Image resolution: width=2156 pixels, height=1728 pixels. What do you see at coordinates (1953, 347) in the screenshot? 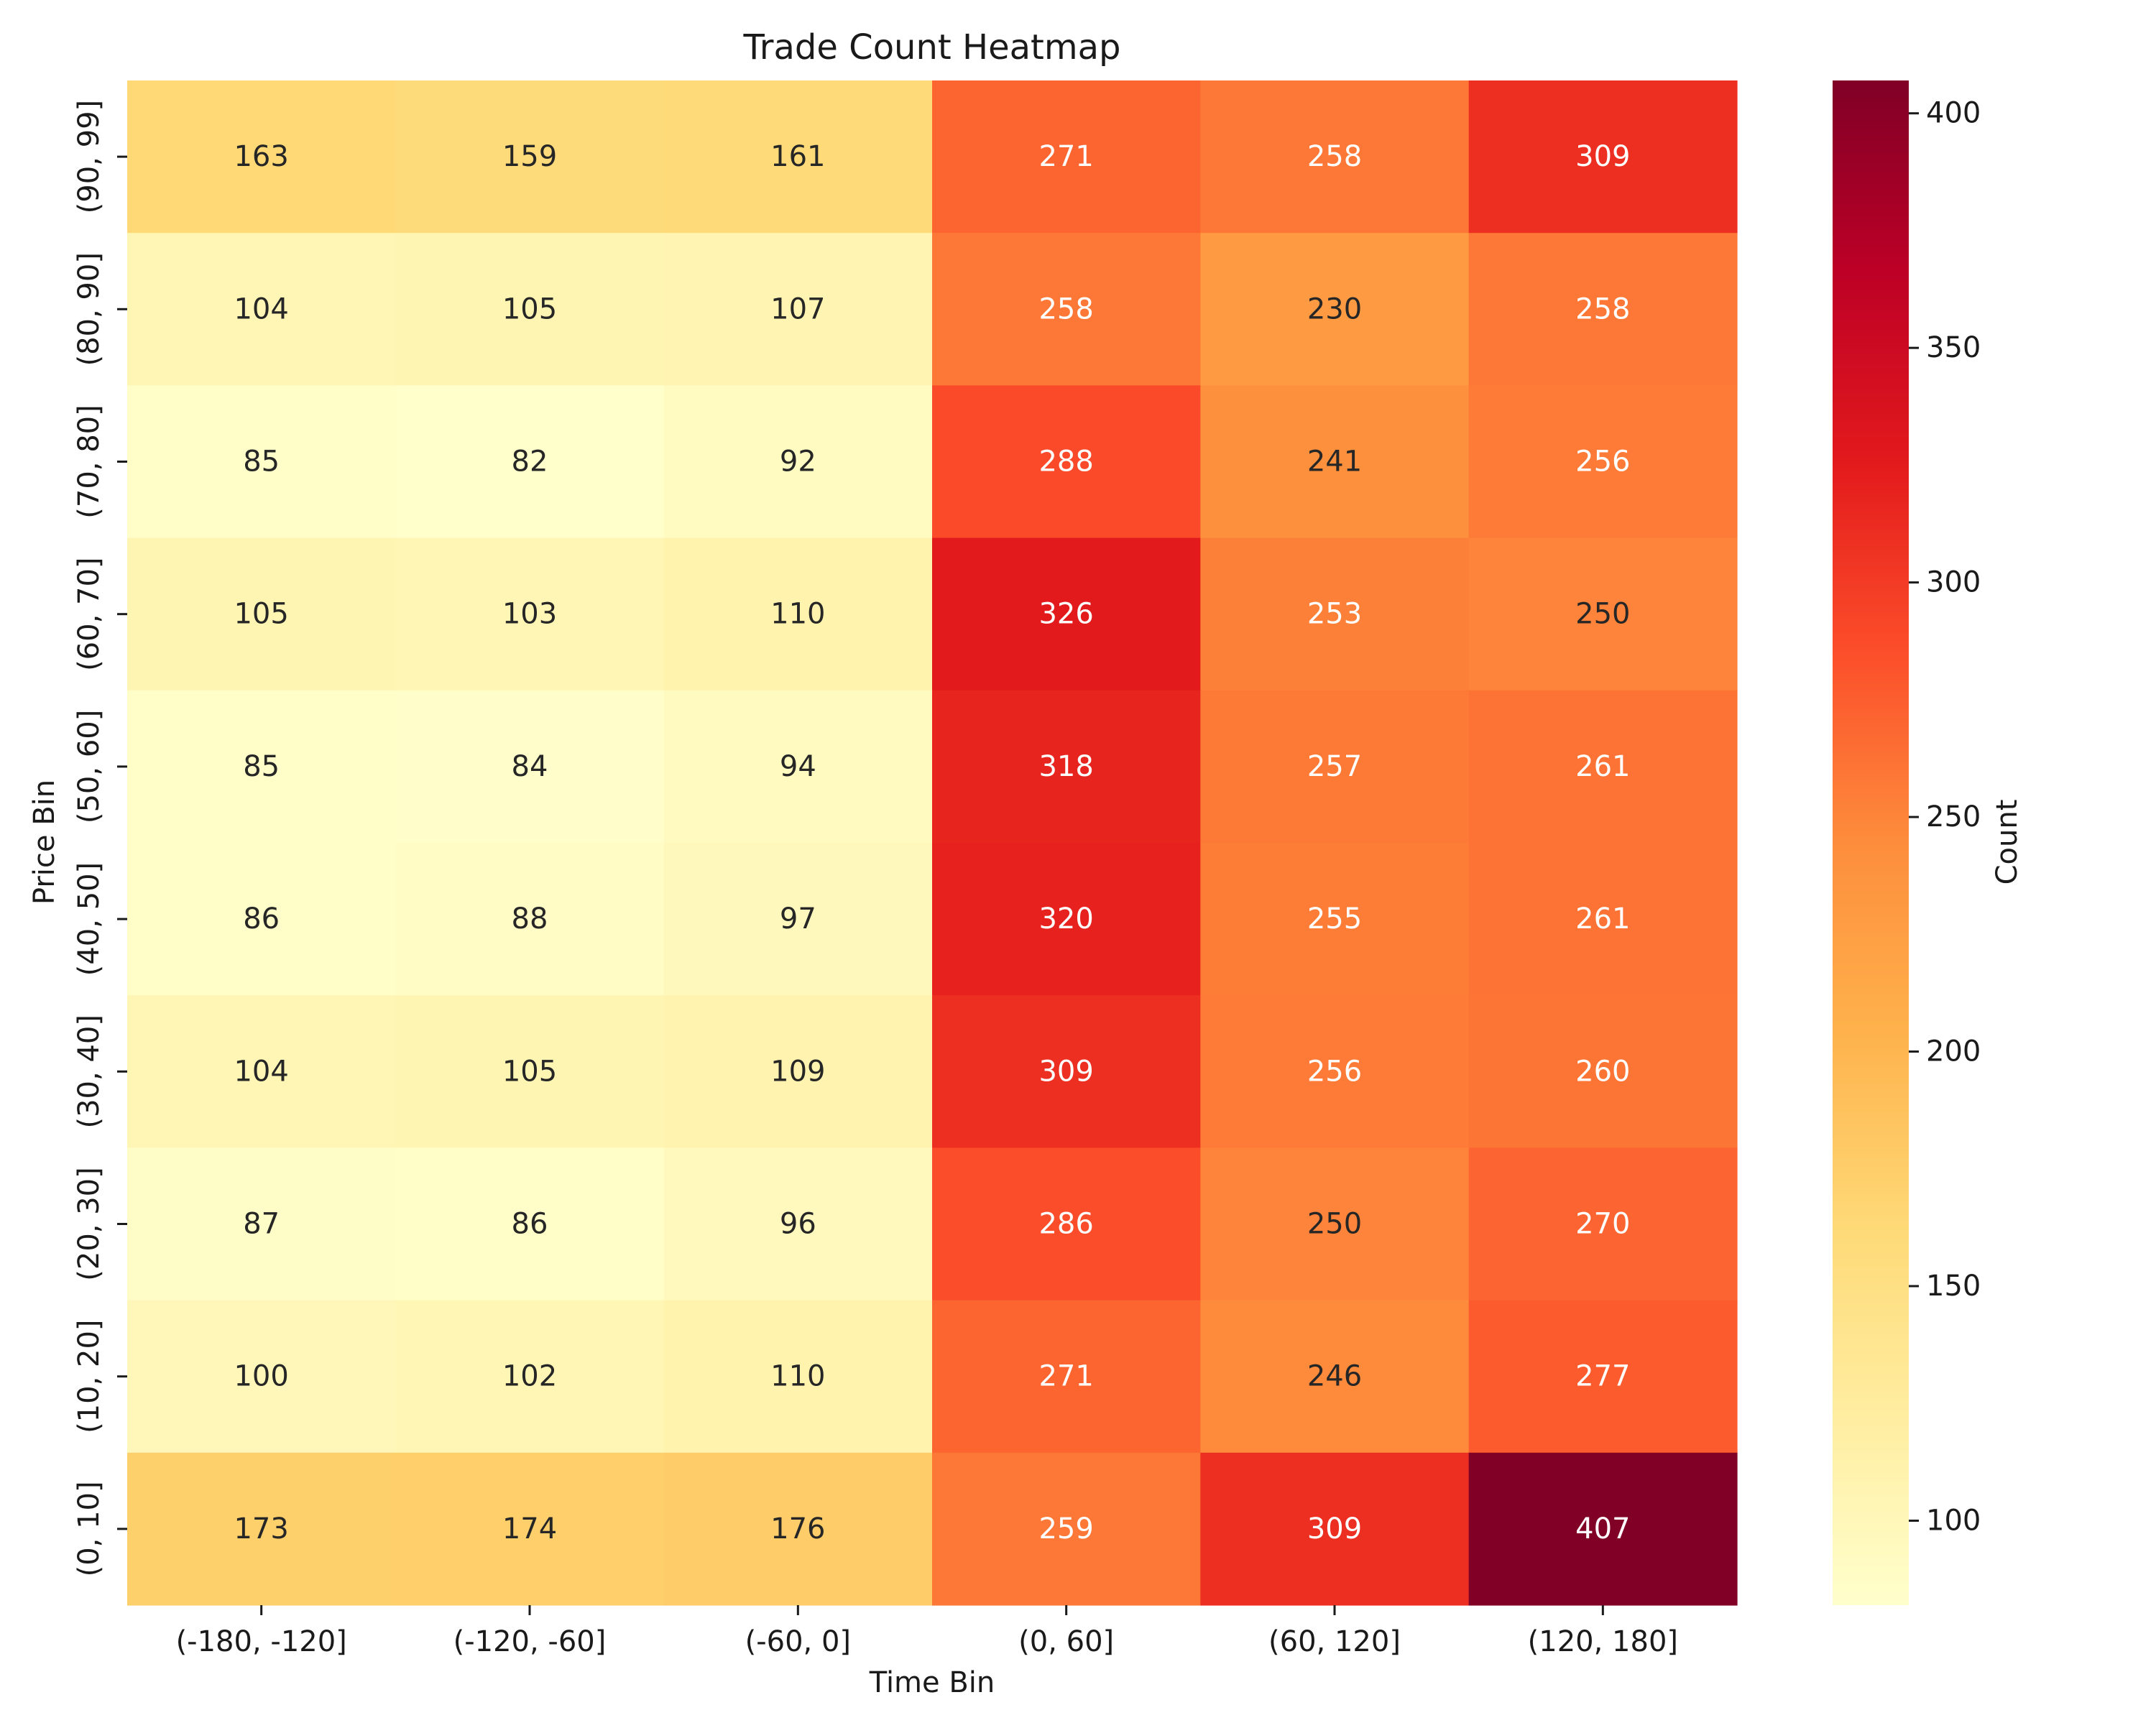
I see `colorbar-tick-label: 350` at bounding box center [1953, 347].